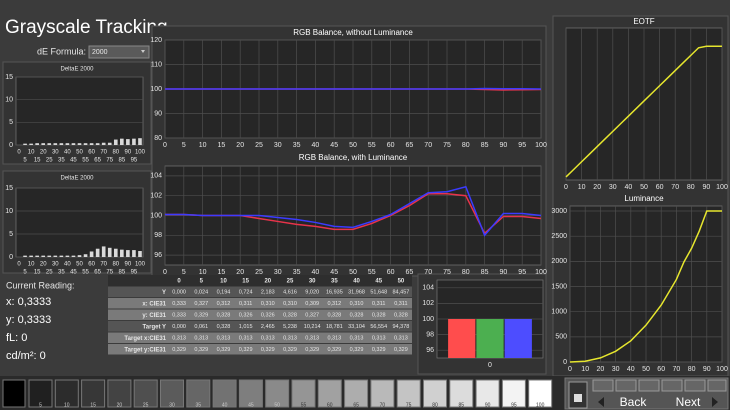 The height and width of the screenshot is (410, 730). What do you see at coordinates (278, 272) in the screenshot?
I see `x-tick-label: 30` at bounding box center [278, 272].